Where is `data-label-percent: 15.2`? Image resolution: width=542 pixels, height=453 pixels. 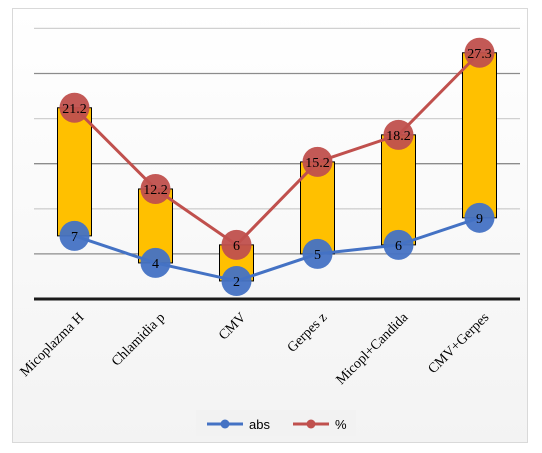
data-label-percent: 15.2 is located at coordinates (317, 163).